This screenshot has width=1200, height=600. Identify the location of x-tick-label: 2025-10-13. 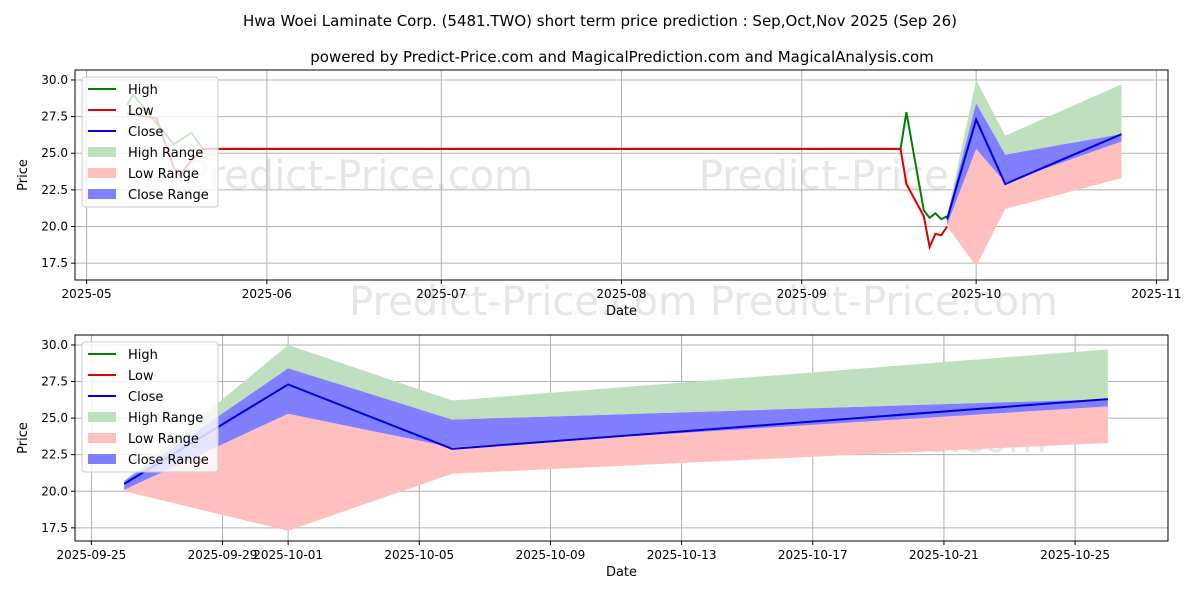
(682, 555).